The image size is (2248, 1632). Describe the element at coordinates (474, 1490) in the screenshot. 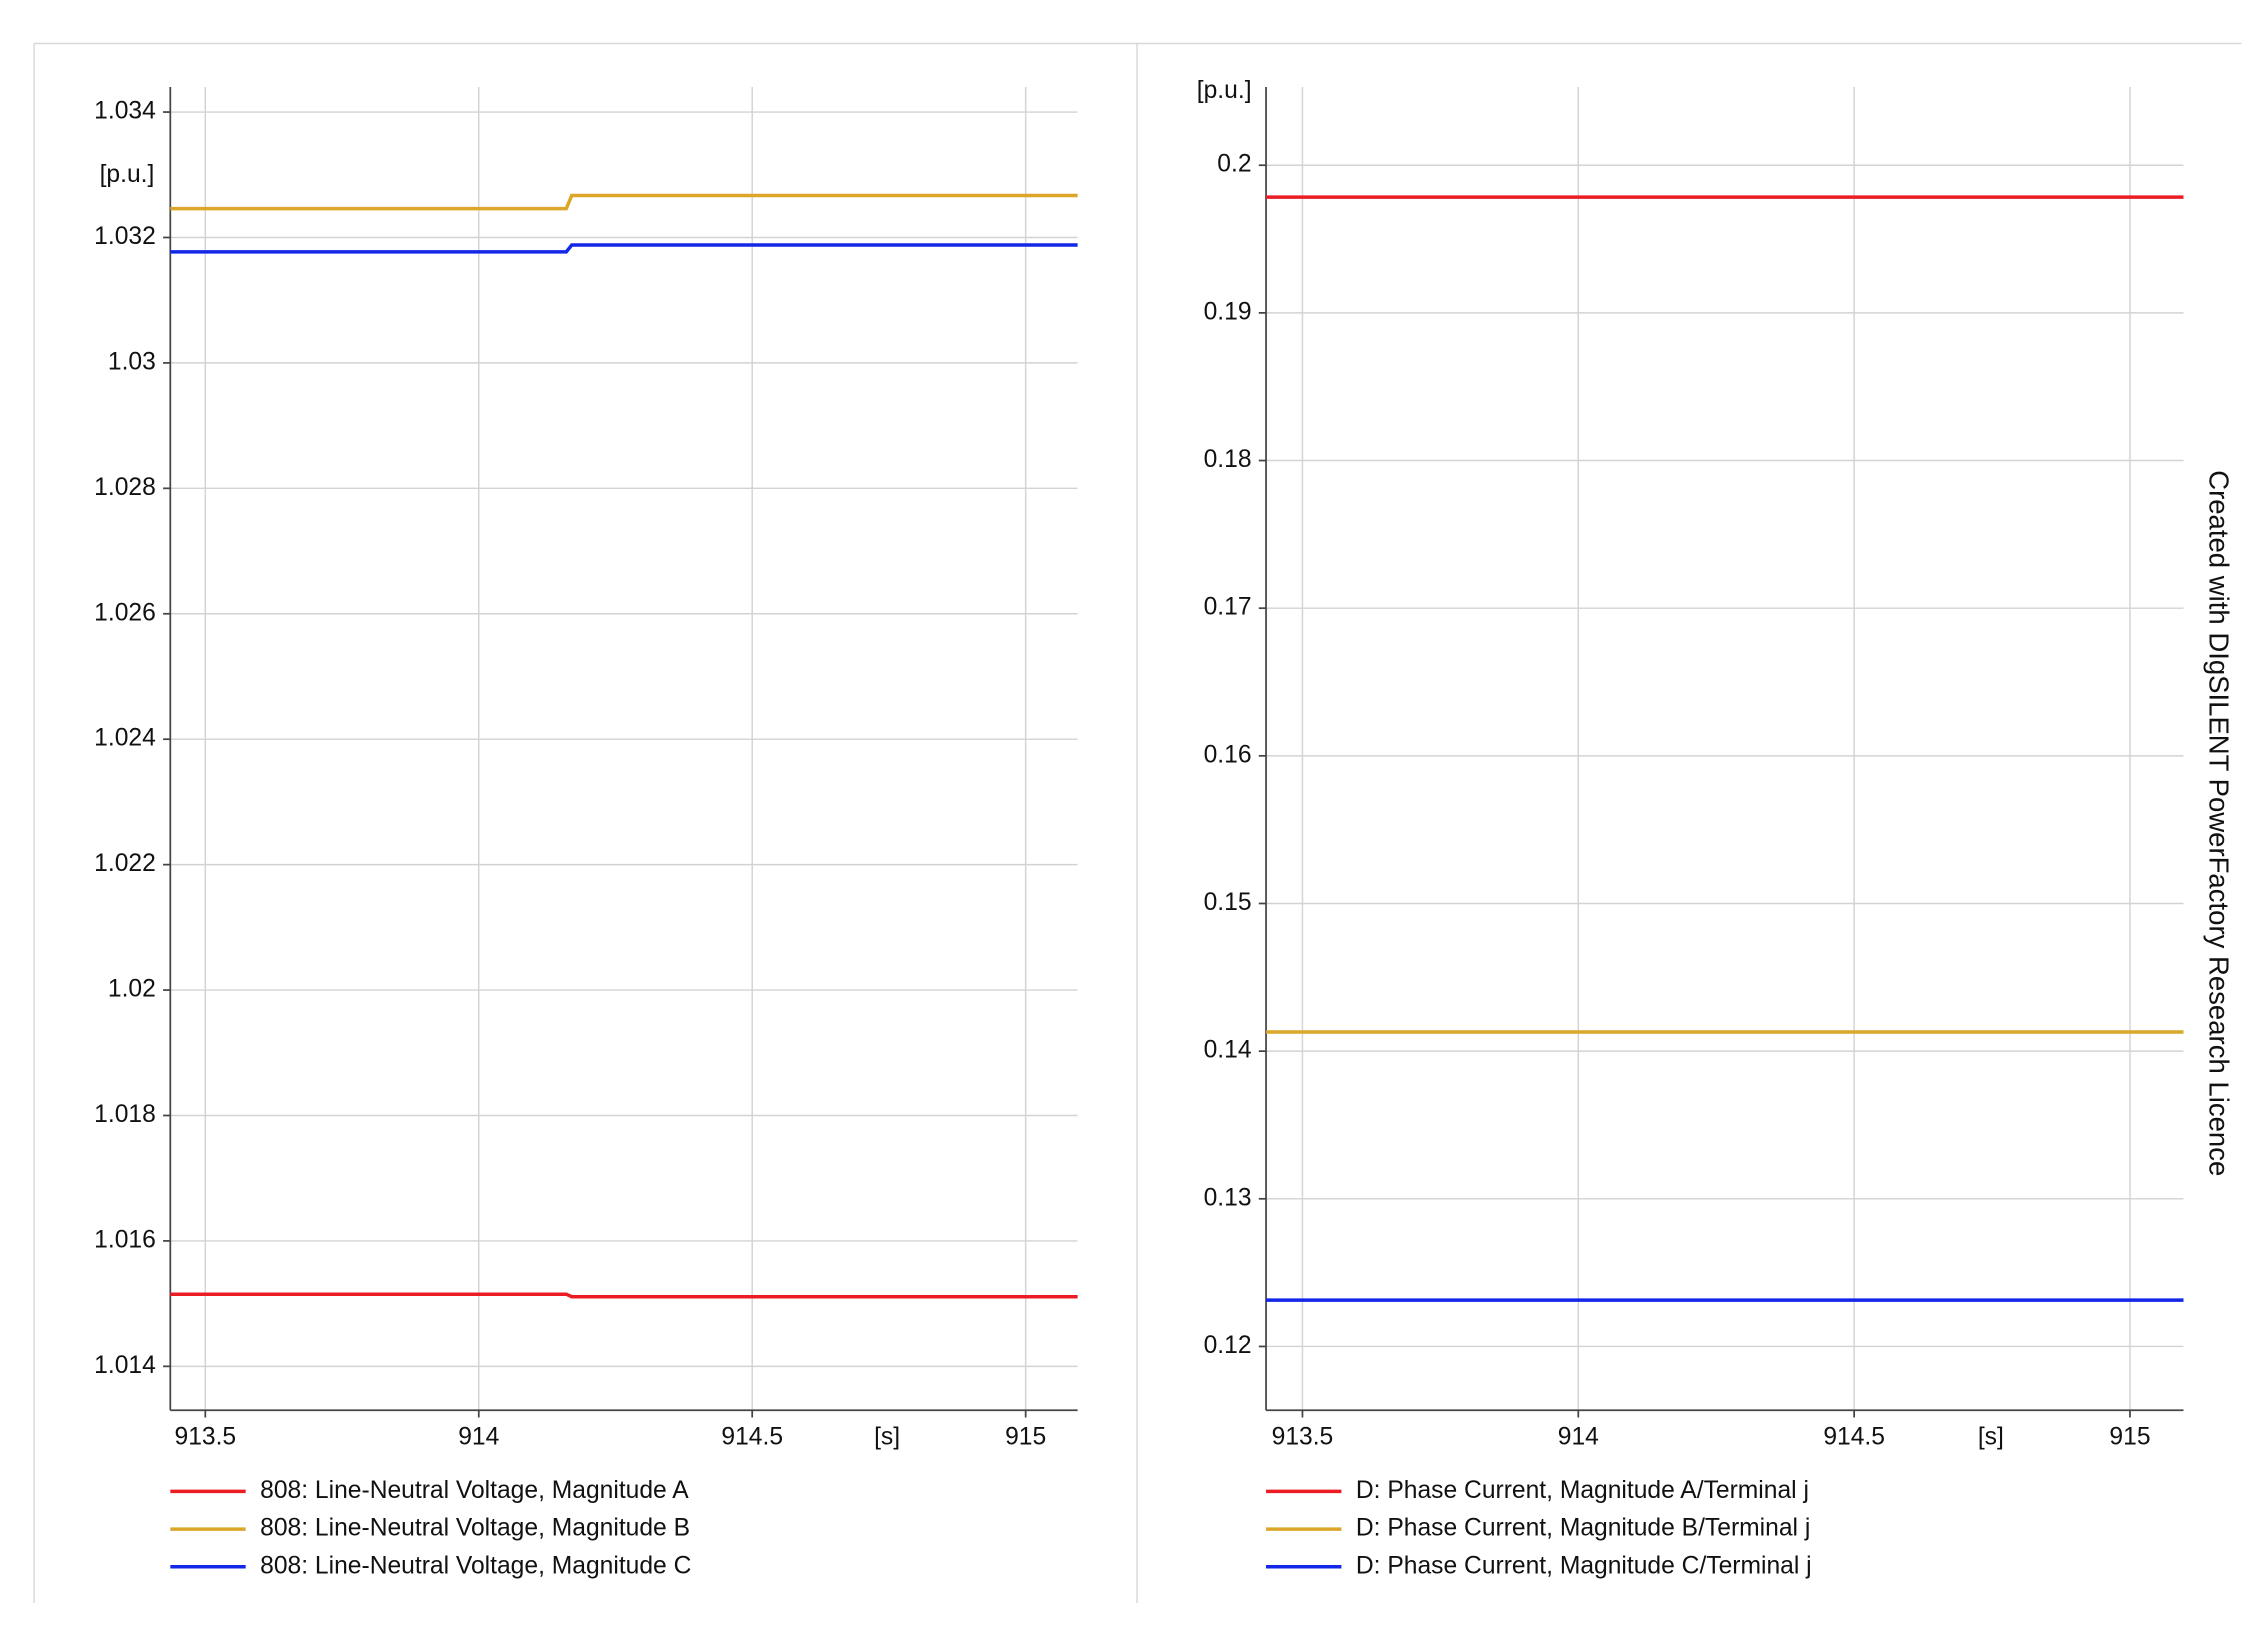

I see `legend-label: 808: Line-Neutral Voltage, Magnitude A` at that location.